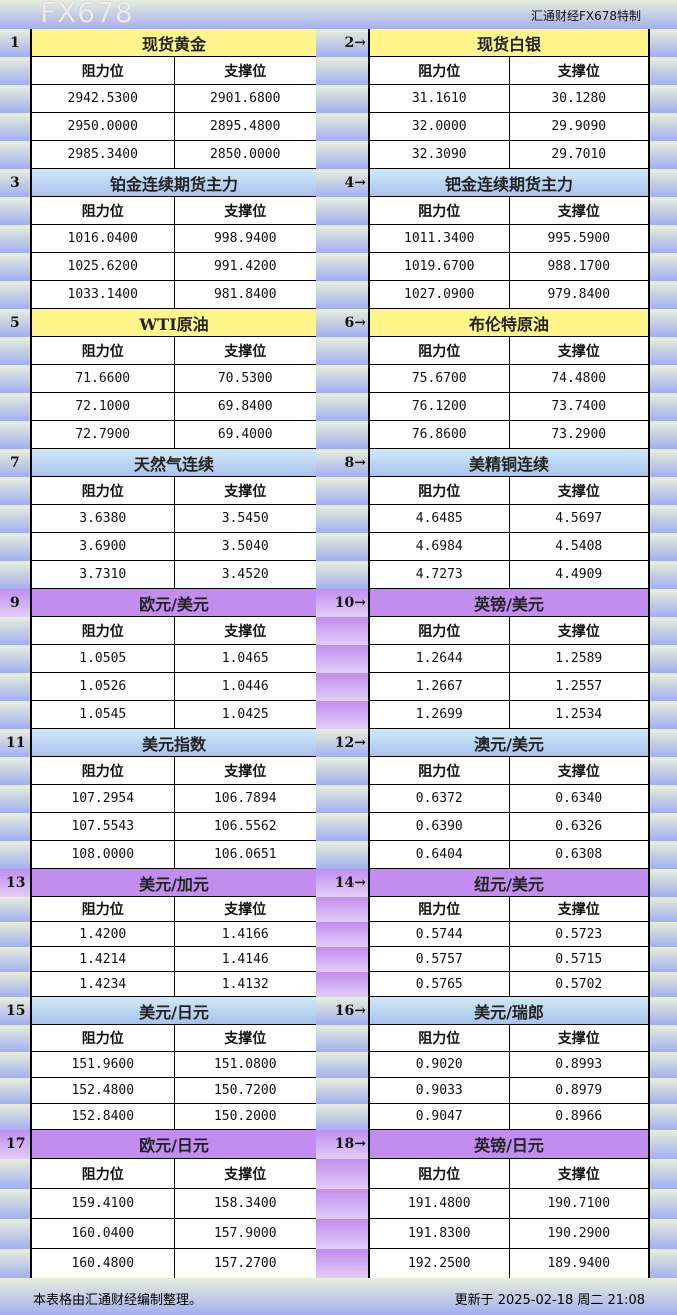 The image size is (677, 1315). Describe the element at coordinates (439, 518) in the screenshot. I see `resistance-value: 4.6485` at that location.